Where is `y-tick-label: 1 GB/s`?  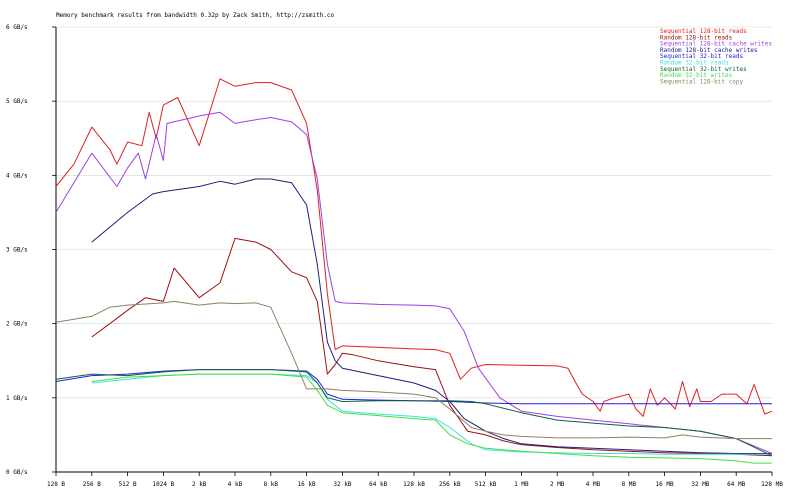 y-tick-label: 1 GB/s is located at coordinates (17, 398).